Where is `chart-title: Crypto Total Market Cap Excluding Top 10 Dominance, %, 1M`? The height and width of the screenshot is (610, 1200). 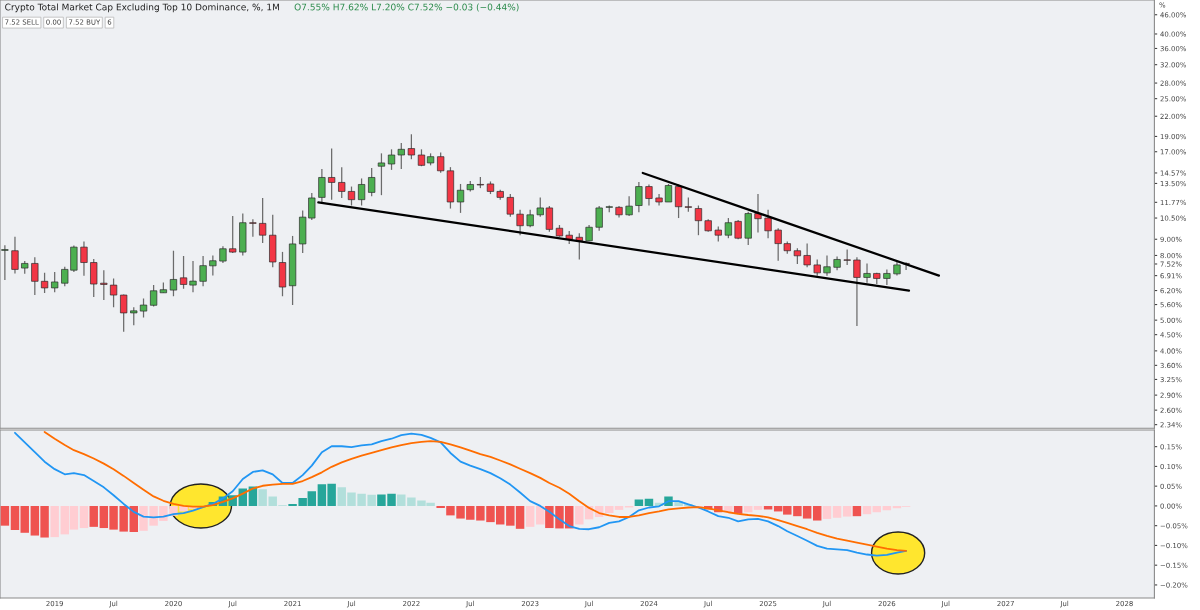 chart-title: Crypto Total Market Cap Excluding Top 10 Dominance, %, 1M is located at coordinates (142, 8).